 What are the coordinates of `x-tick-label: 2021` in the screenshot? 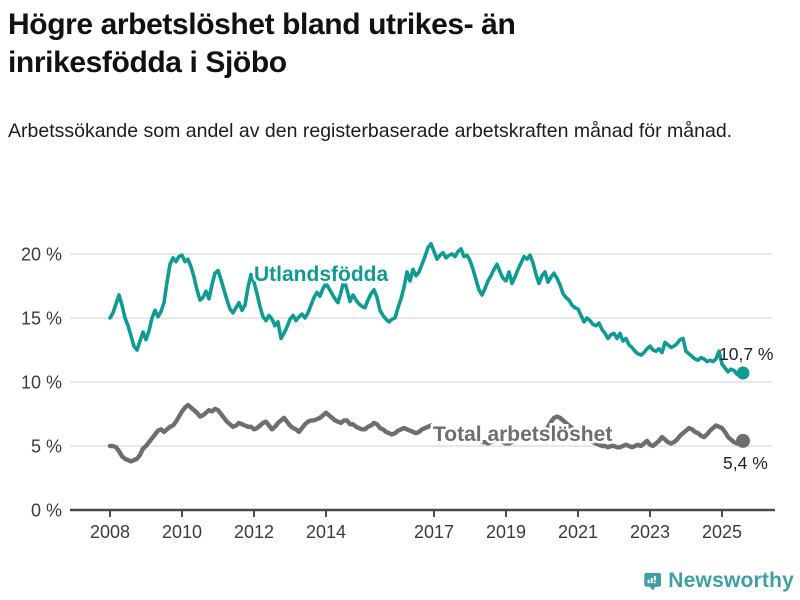 It's located at (578, 532).